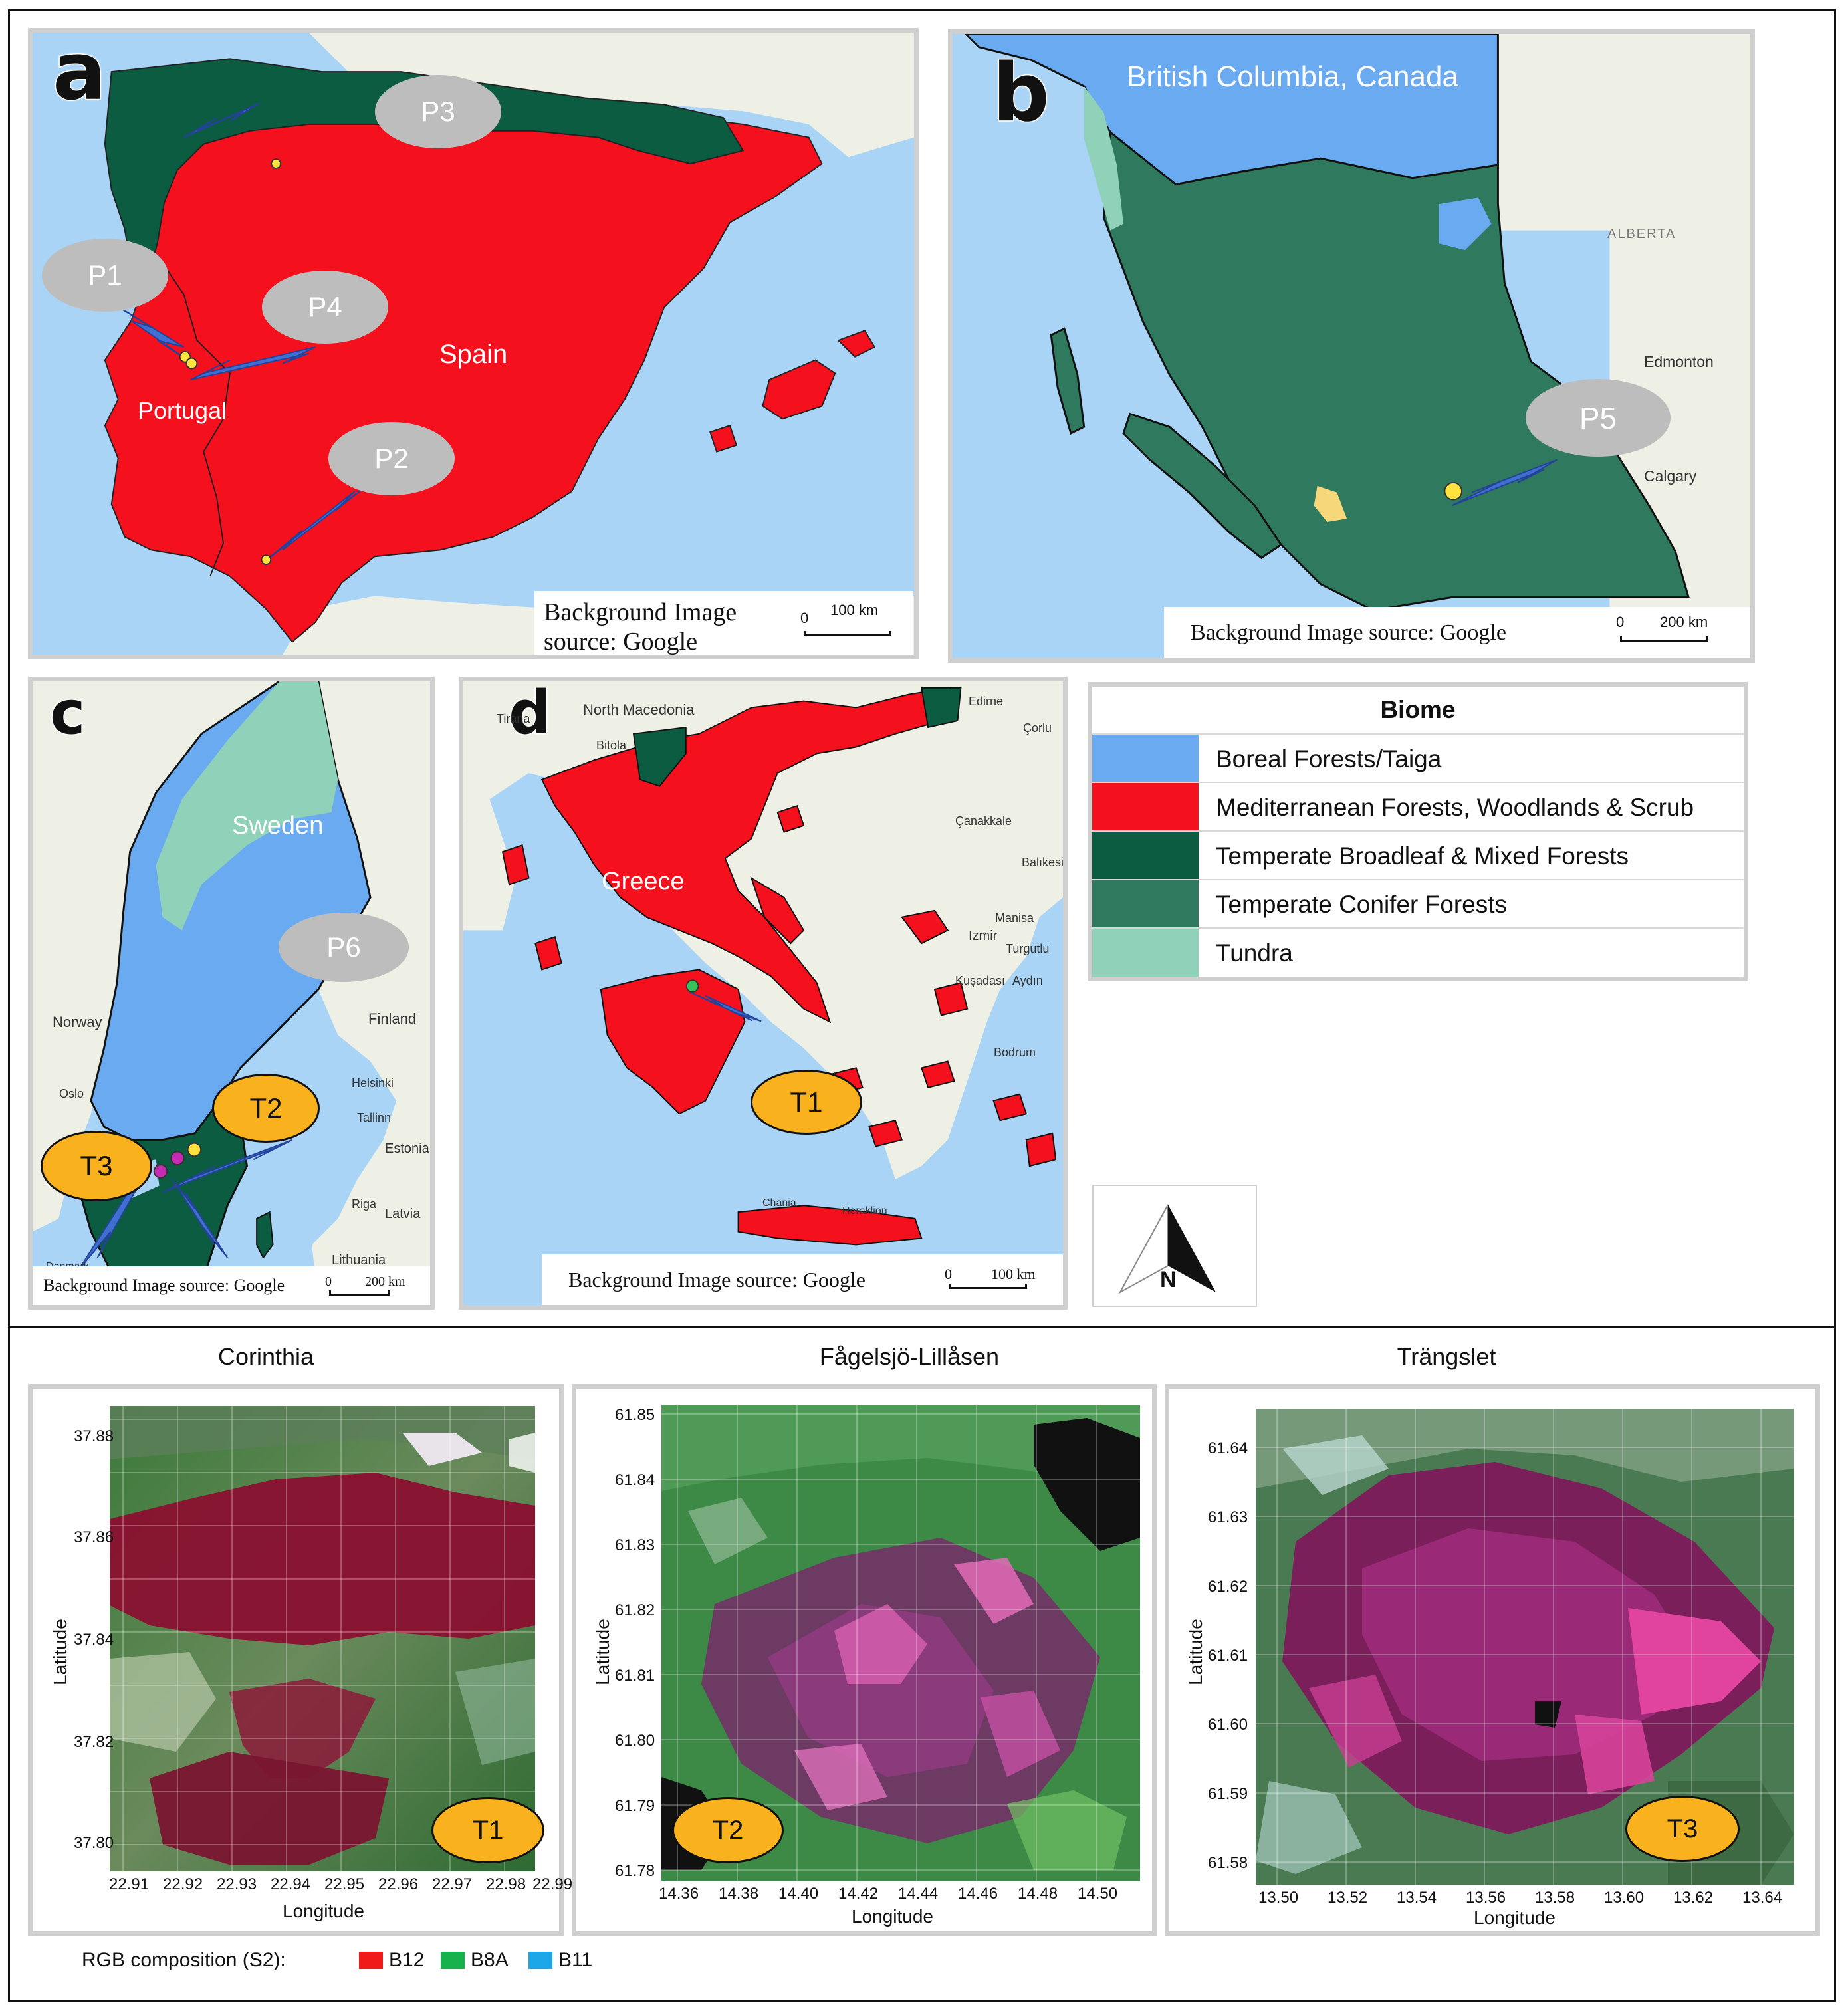 The height and width of the screenshot is (2011, 1848). I want to click on point-bubble-p5: P5, so click(1598, 418).